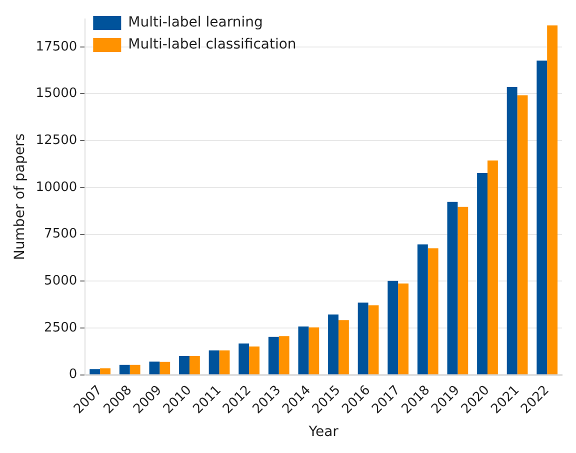  Describe the element at coordinates (57, 140) in the screenshot. I see `y-tick-label: 12500` at that location.